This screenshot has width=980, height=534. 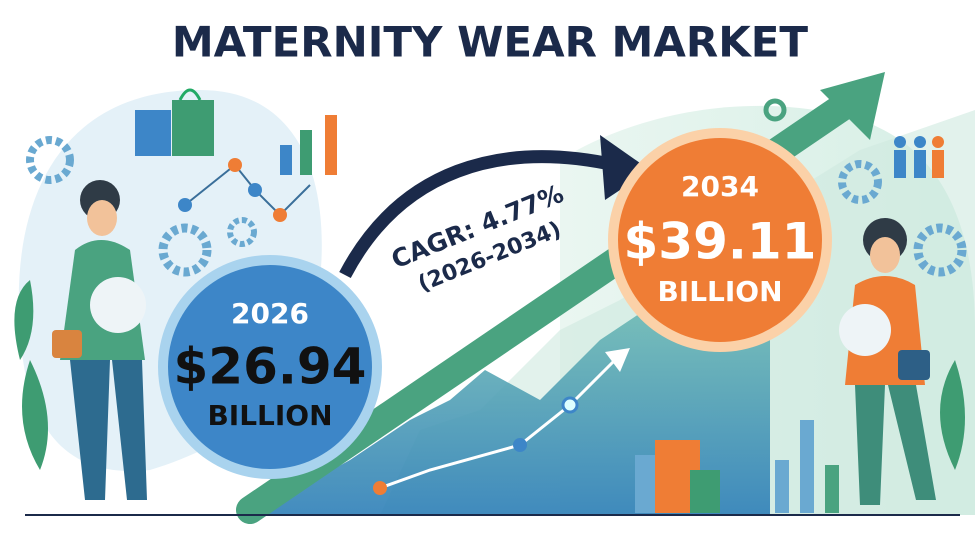 I want to click on growth-arrow, so click(x=494, y=207).